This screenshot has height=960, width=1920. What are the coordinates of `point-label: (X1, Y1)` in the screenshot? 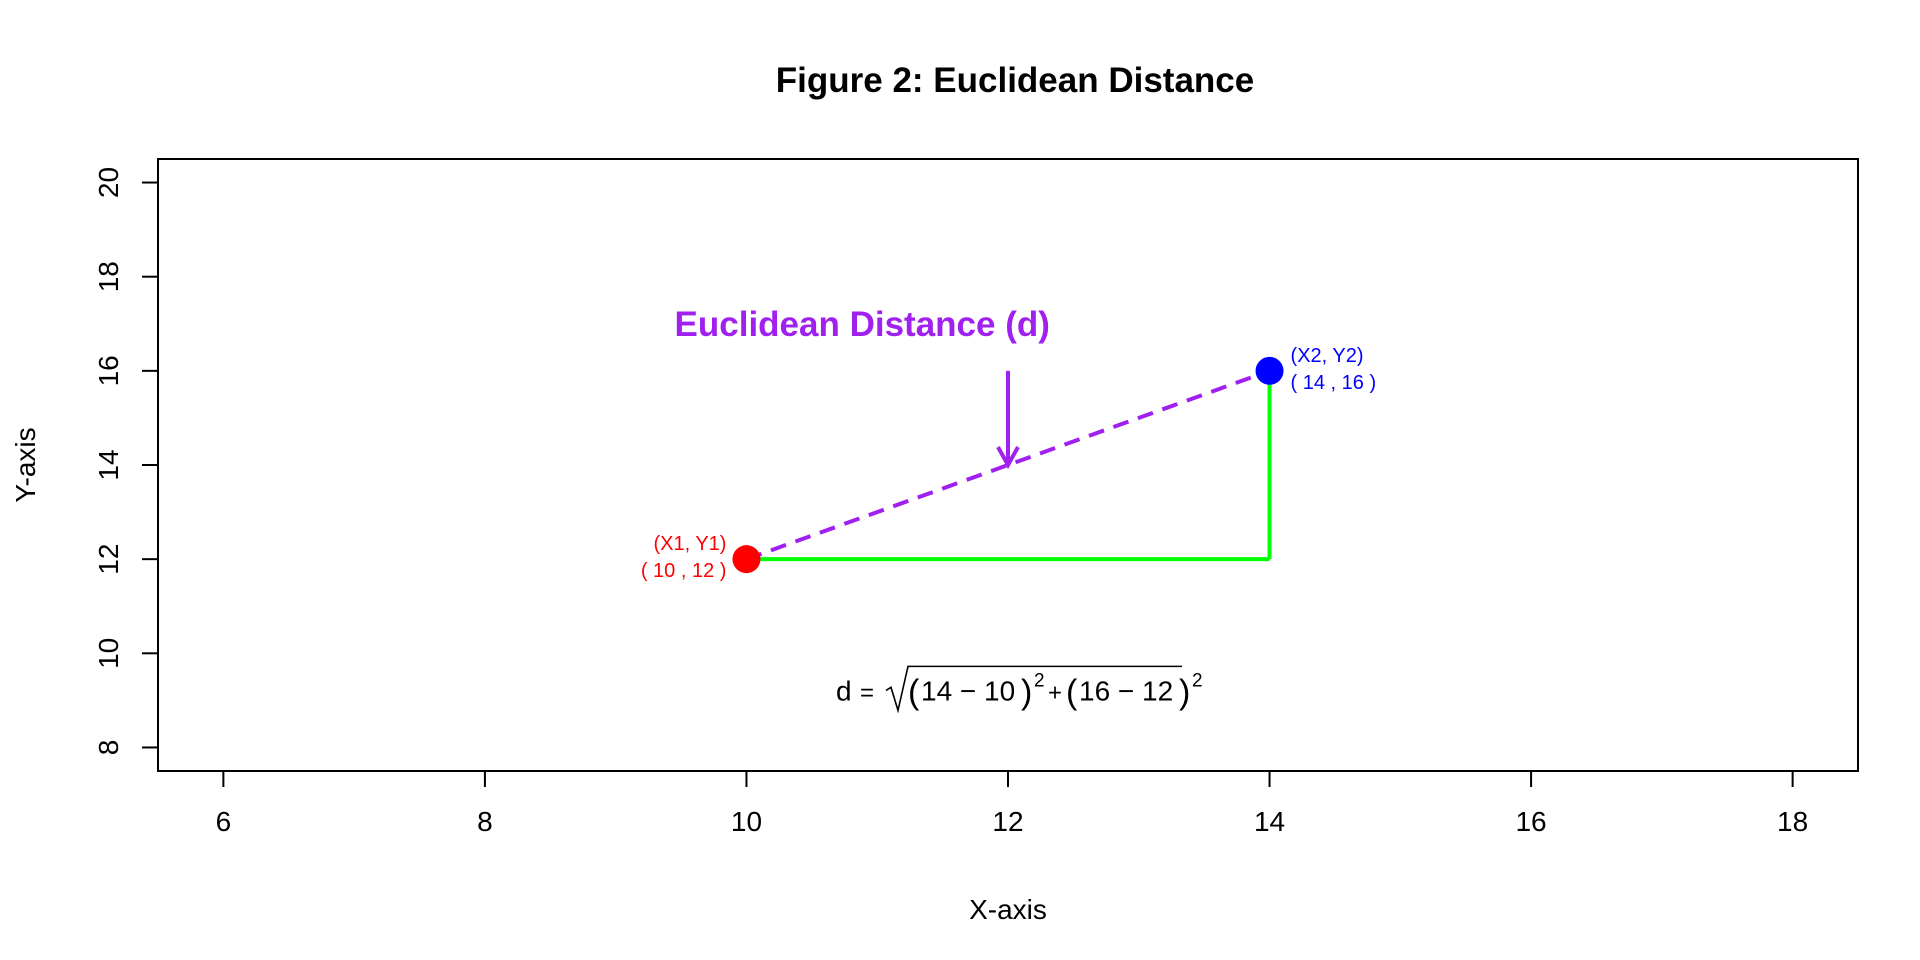 It's located at (689, 544).